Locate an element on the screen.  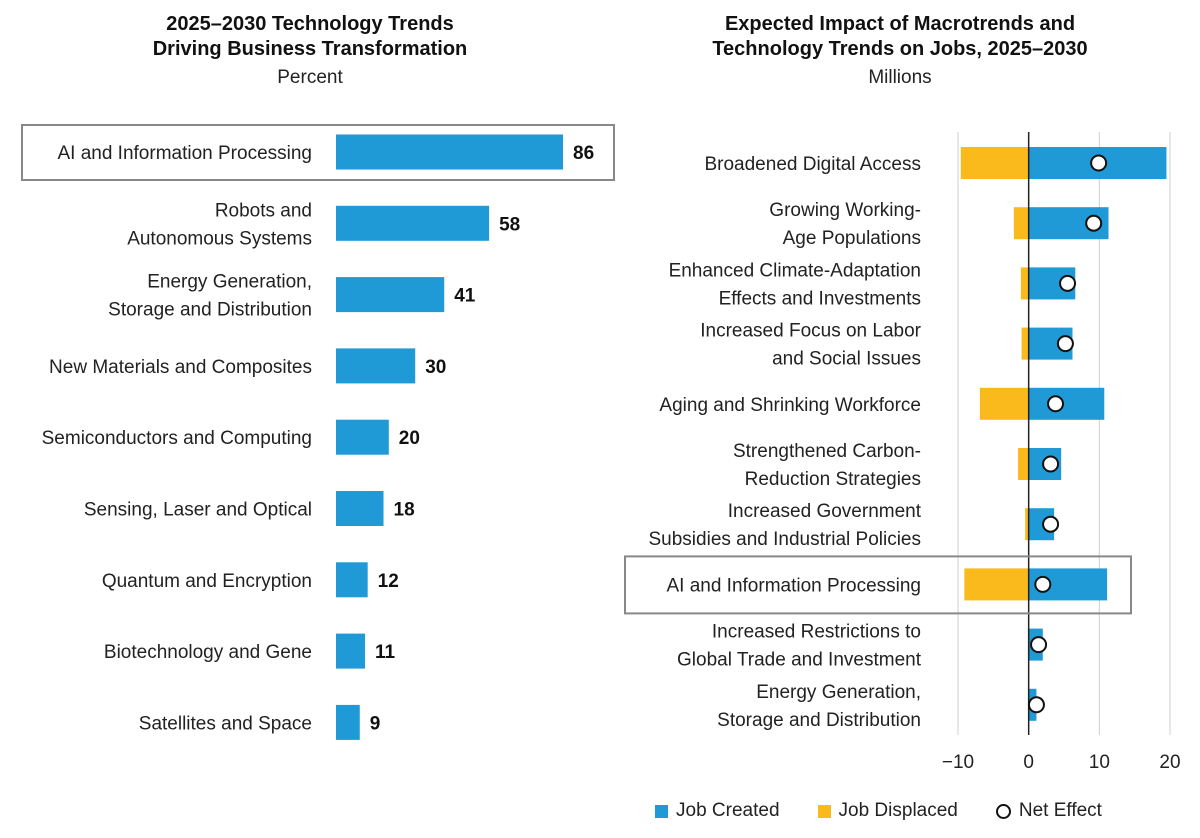
right-category-label-2-line-1: Enhanced Climate-Adaptation is located at coordinates (795, 270).